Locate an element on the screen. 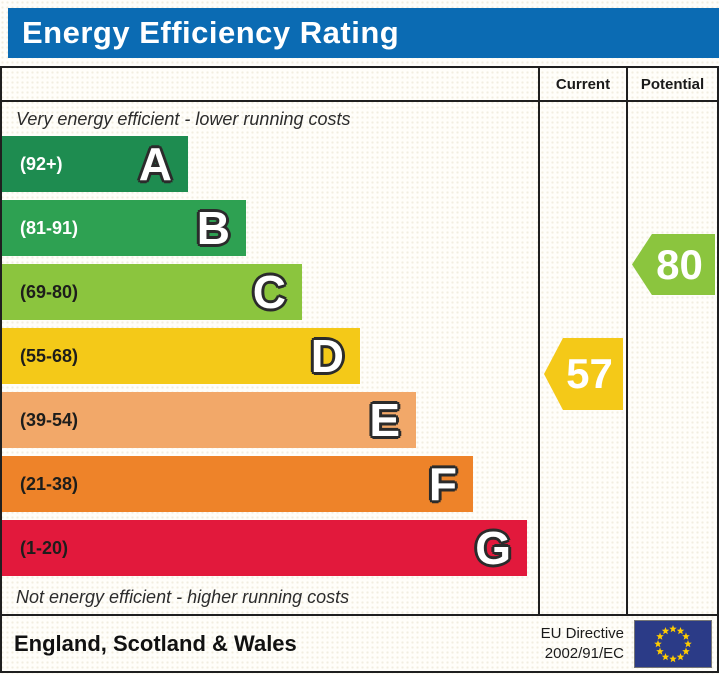  eu-directive-label: EU Directive 2002/91/EC is located at coordinates (582, 643).